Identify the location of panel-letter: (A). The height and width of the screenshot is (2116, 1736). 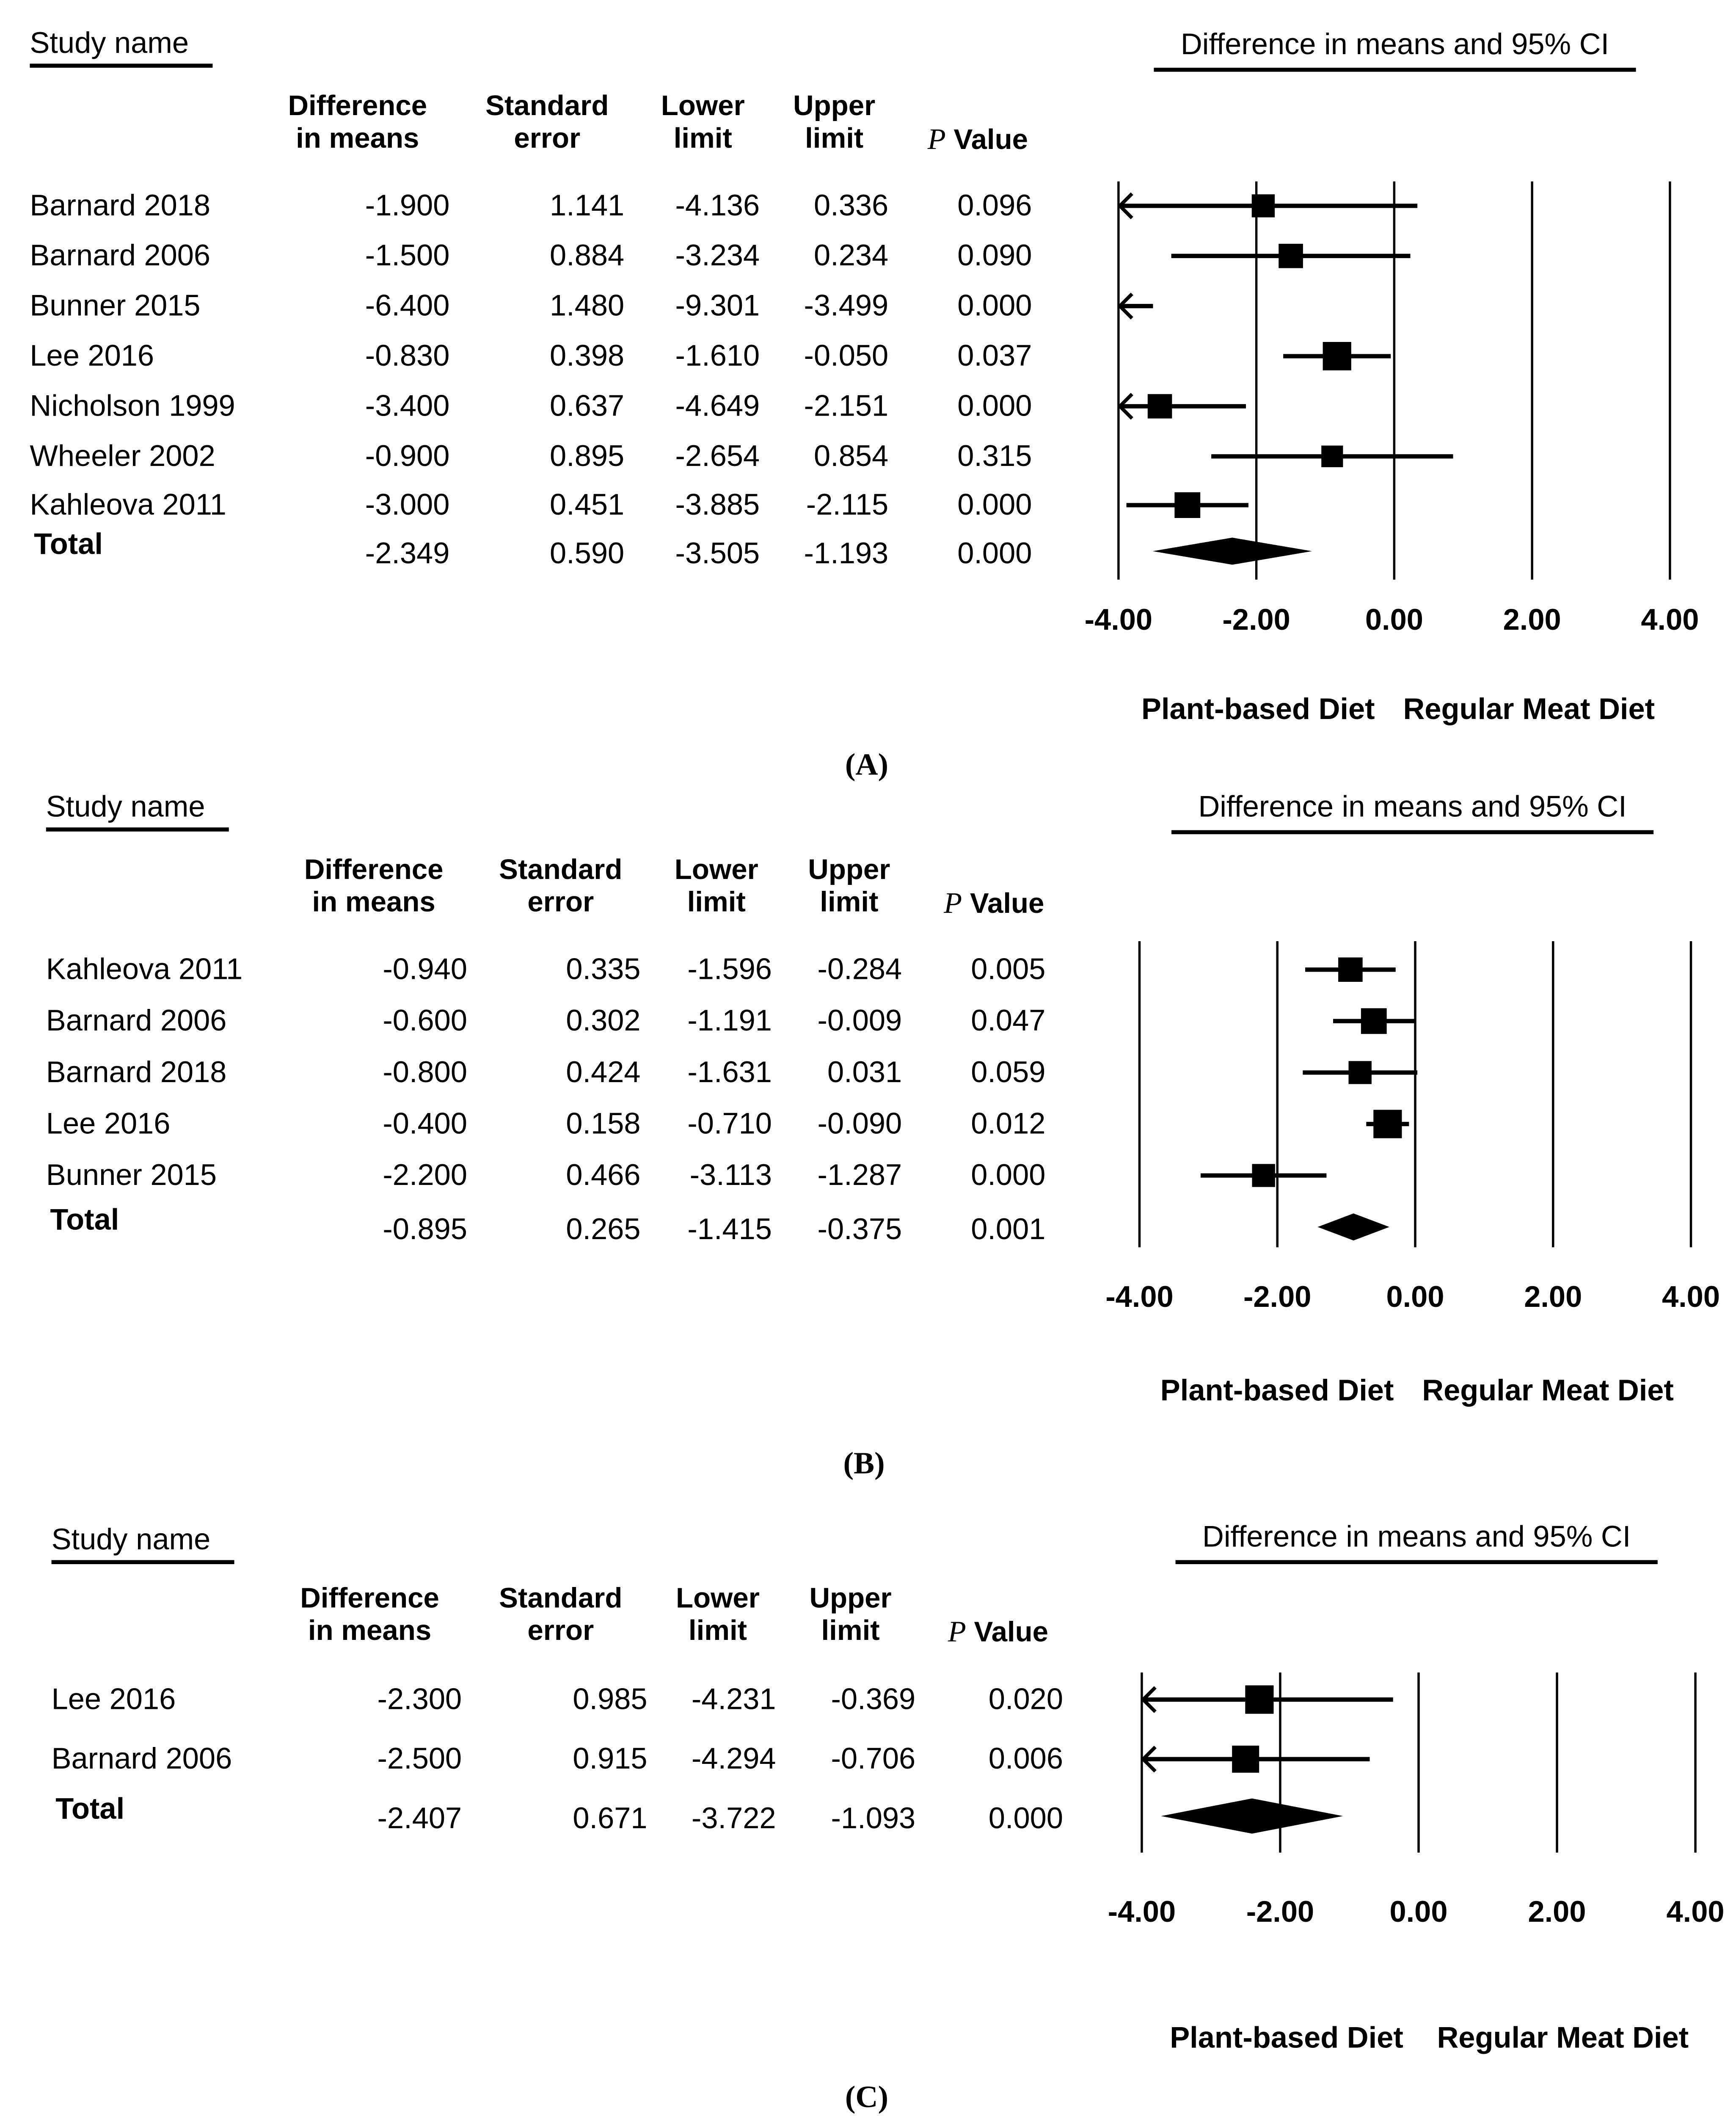
(867, 765).